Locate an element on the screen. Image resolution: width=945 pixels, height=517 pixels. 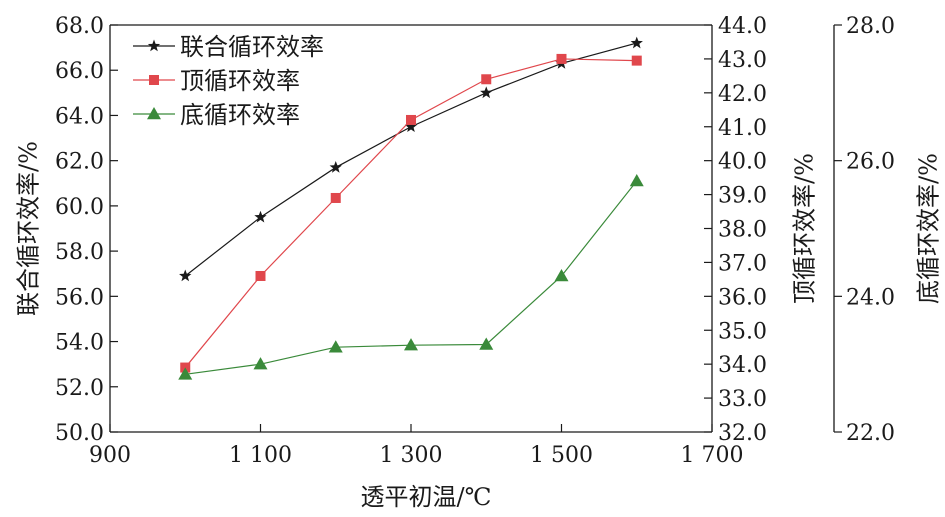
right1-y-tick-label: 39.0 is located at coordinates (742, 196).